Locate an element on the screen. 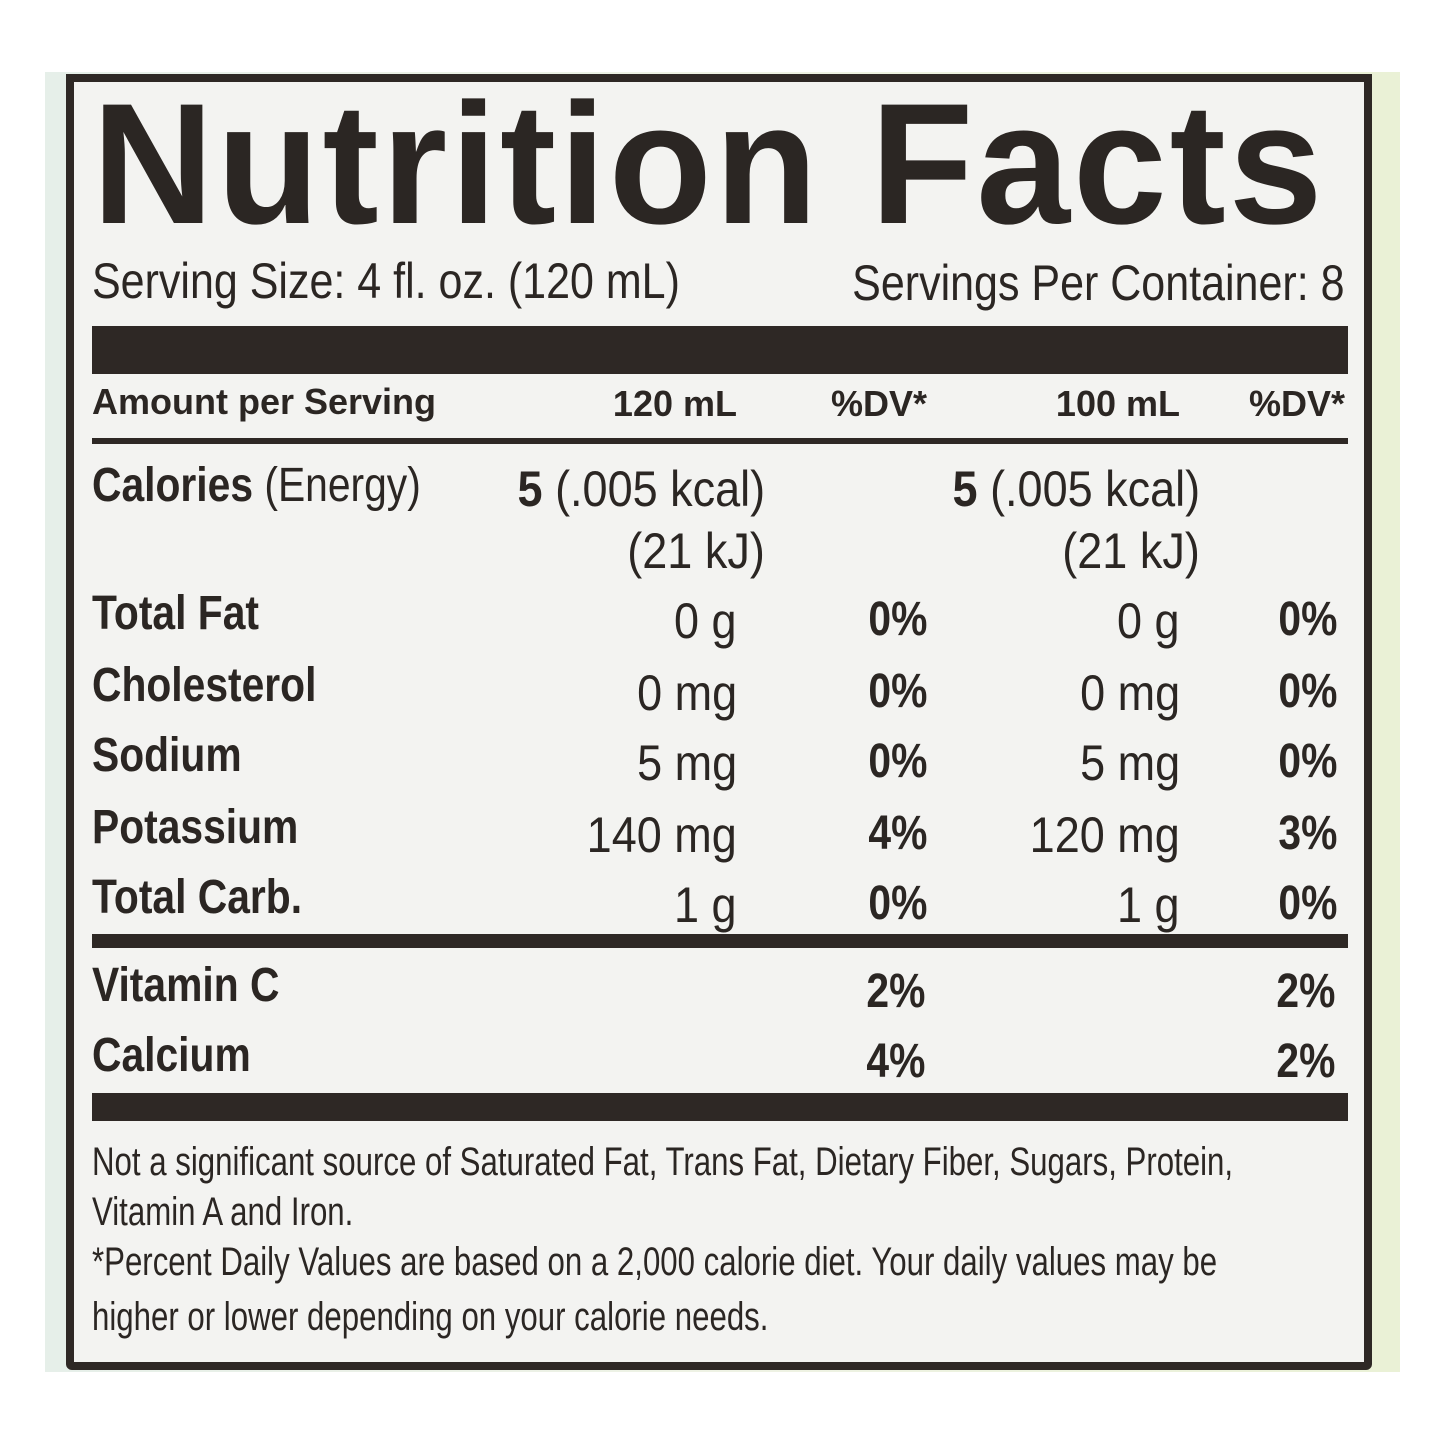 Image resolution: width=1445 pixels, height=1445 pixels. calories-v2-num: 5 is located at coordinates (965, 489).